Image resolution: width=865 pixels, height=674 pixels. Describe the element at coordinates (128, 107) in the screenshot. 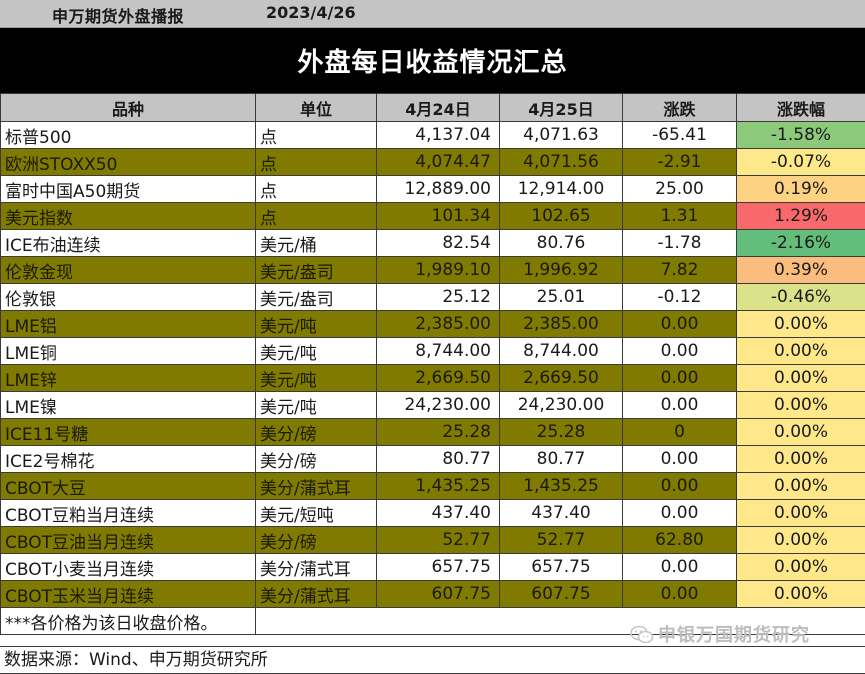

I see `col-header-variety: 品种` at that location.